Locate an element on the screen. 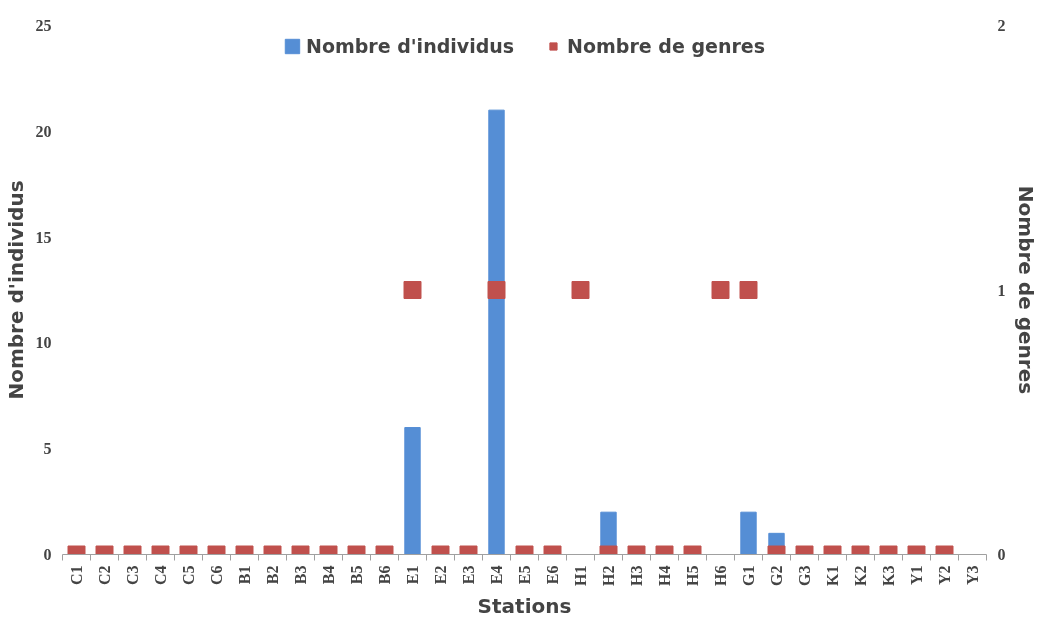 Image resolution: width=1054 pixels, height=634 pixels. y2-tick-label: 1 is located at coordinates (1001, 290).